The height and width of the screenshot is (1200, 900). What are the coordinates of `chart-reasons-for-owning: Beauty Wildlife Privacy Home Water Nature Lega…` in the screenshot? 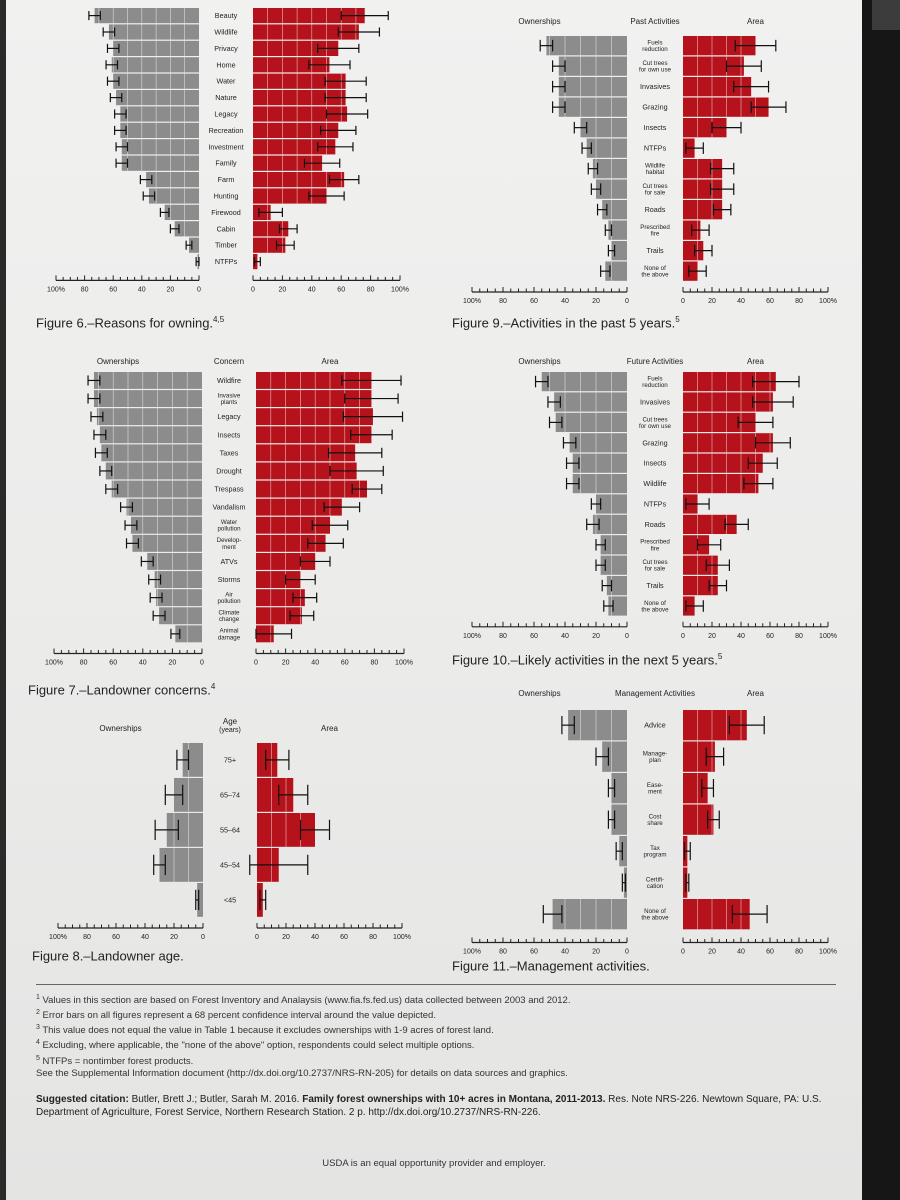 It's located at (228, 150).